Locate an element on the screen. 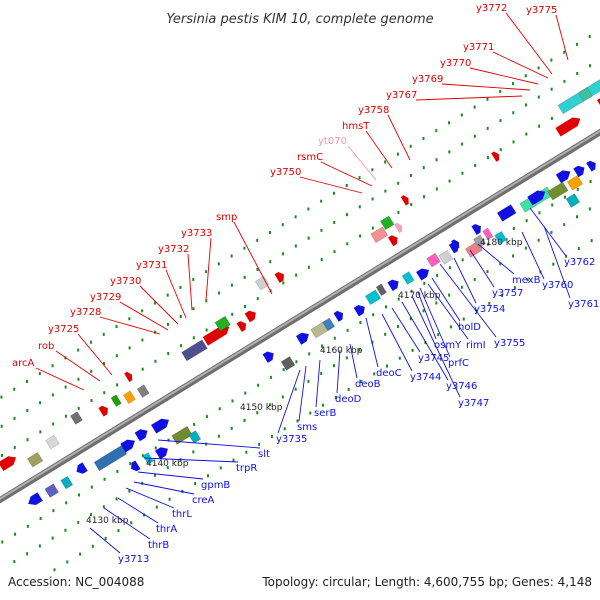 The width and height of the screenshot is (600, 600). gene-label-trpR: trpR is located at coordinates (246, 468).